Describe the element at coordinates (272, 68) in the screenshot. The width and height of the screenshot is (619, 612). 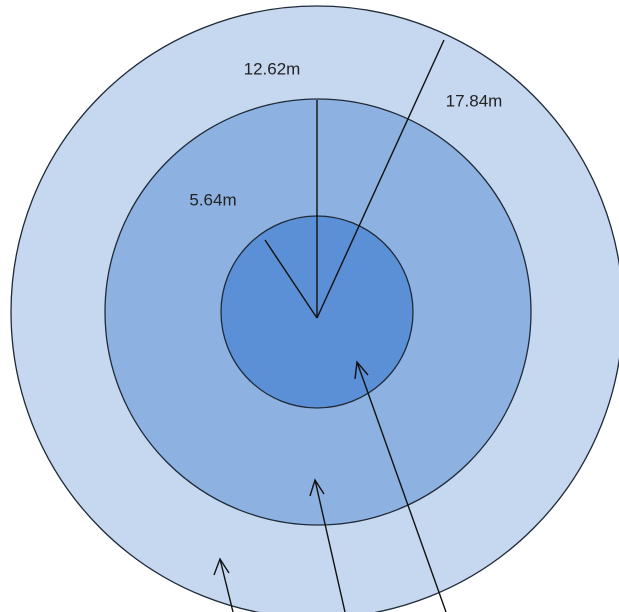
I see `radius-label: 12.62m` at that location.